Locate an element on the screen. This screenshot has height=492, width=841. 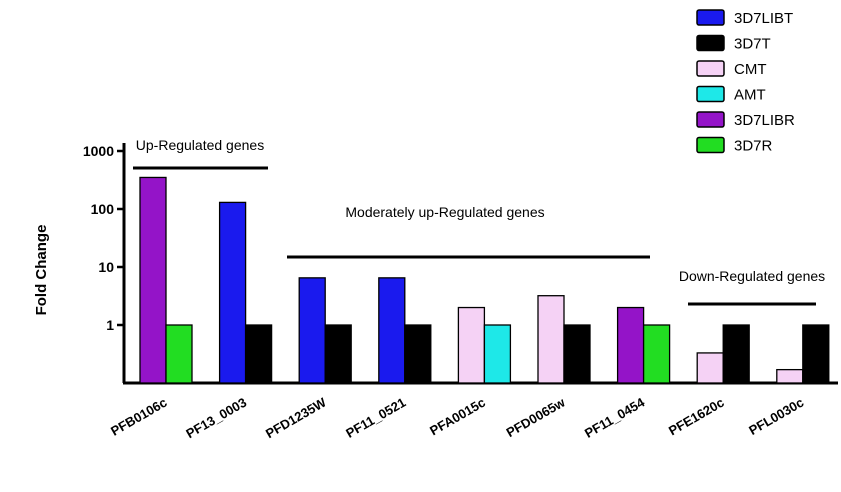
legend-label: 3D7T is located at coordinates (752, 44).